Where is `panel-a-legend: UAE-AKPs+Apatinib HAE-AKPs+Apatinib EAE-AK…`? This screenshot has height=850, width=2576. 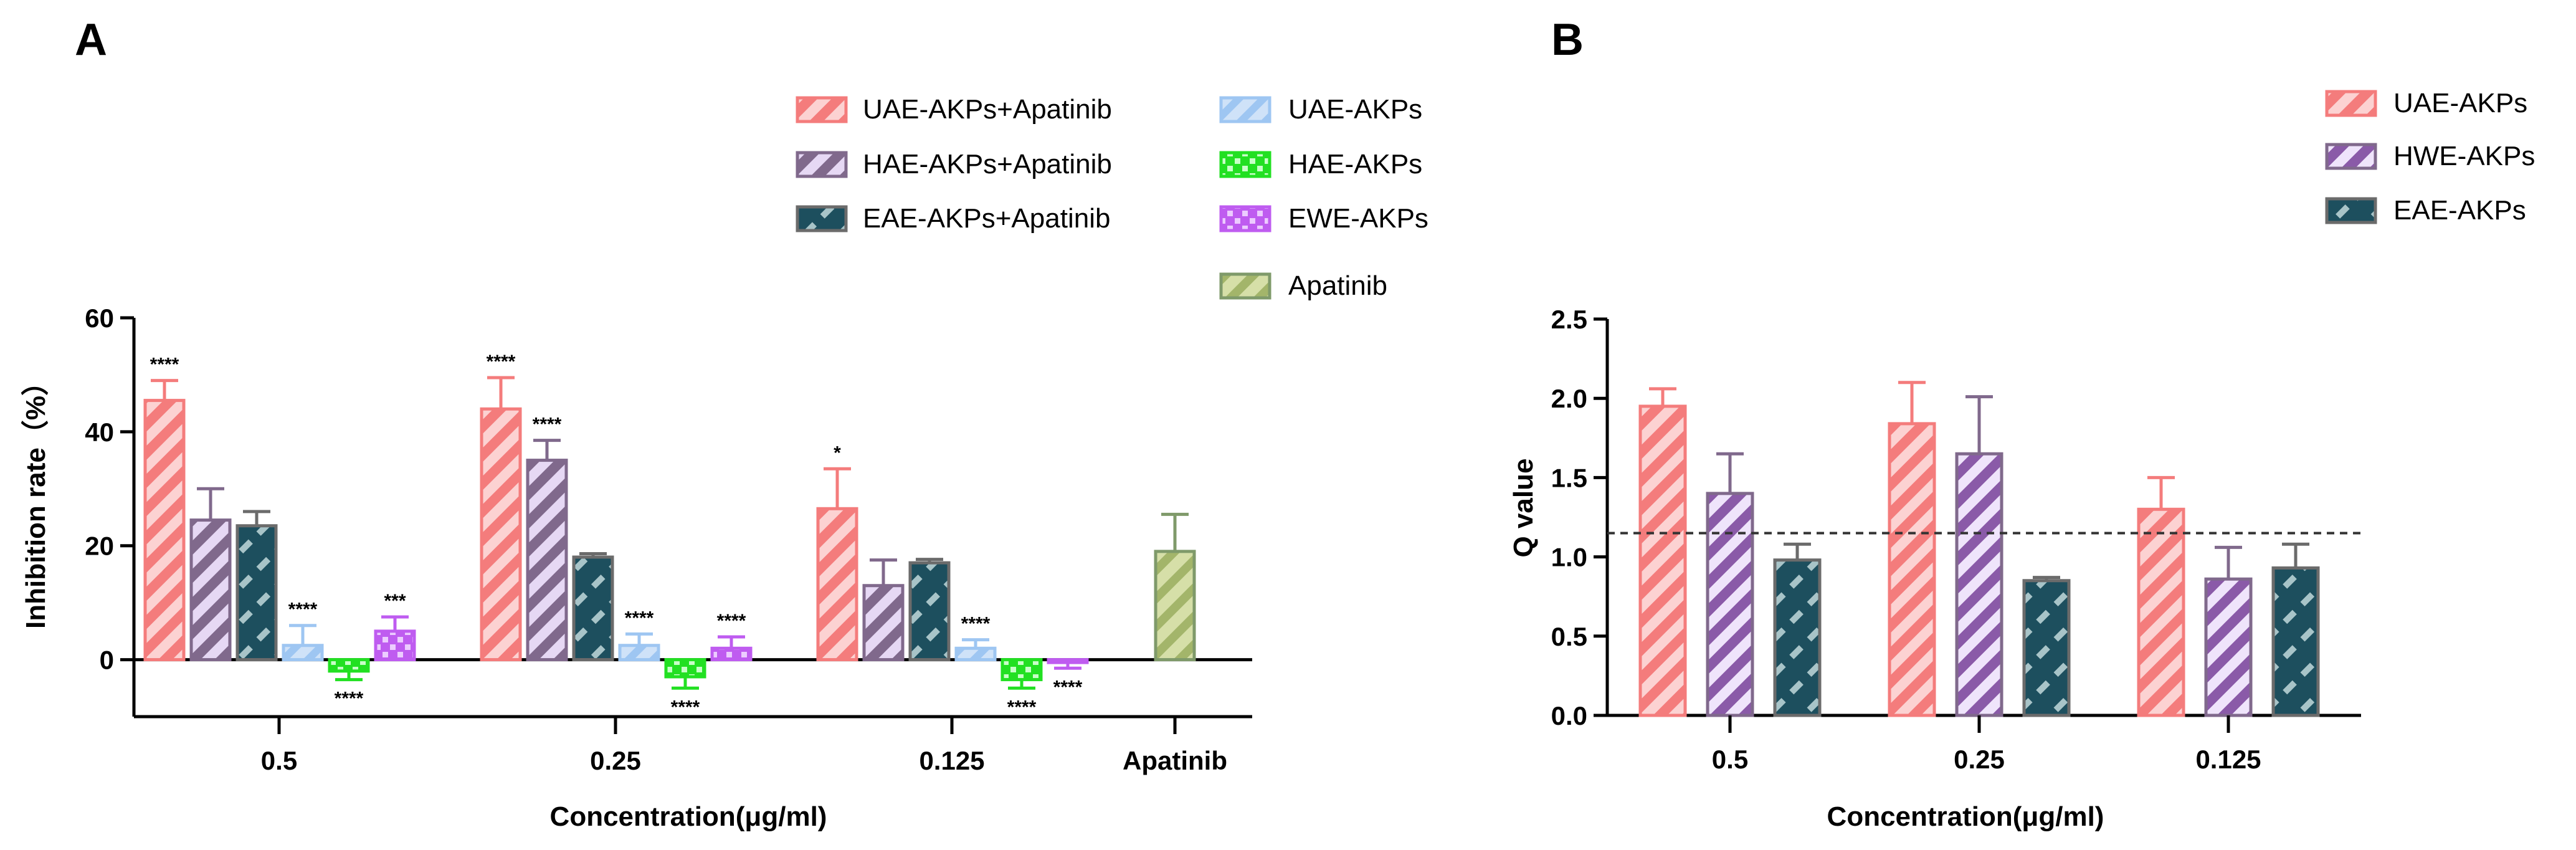 panel-a-legend: UAE-AKPs+Apatinib HAE-AKPs+Apatinib EAE-AK… is located at coordinates (1112, 197).